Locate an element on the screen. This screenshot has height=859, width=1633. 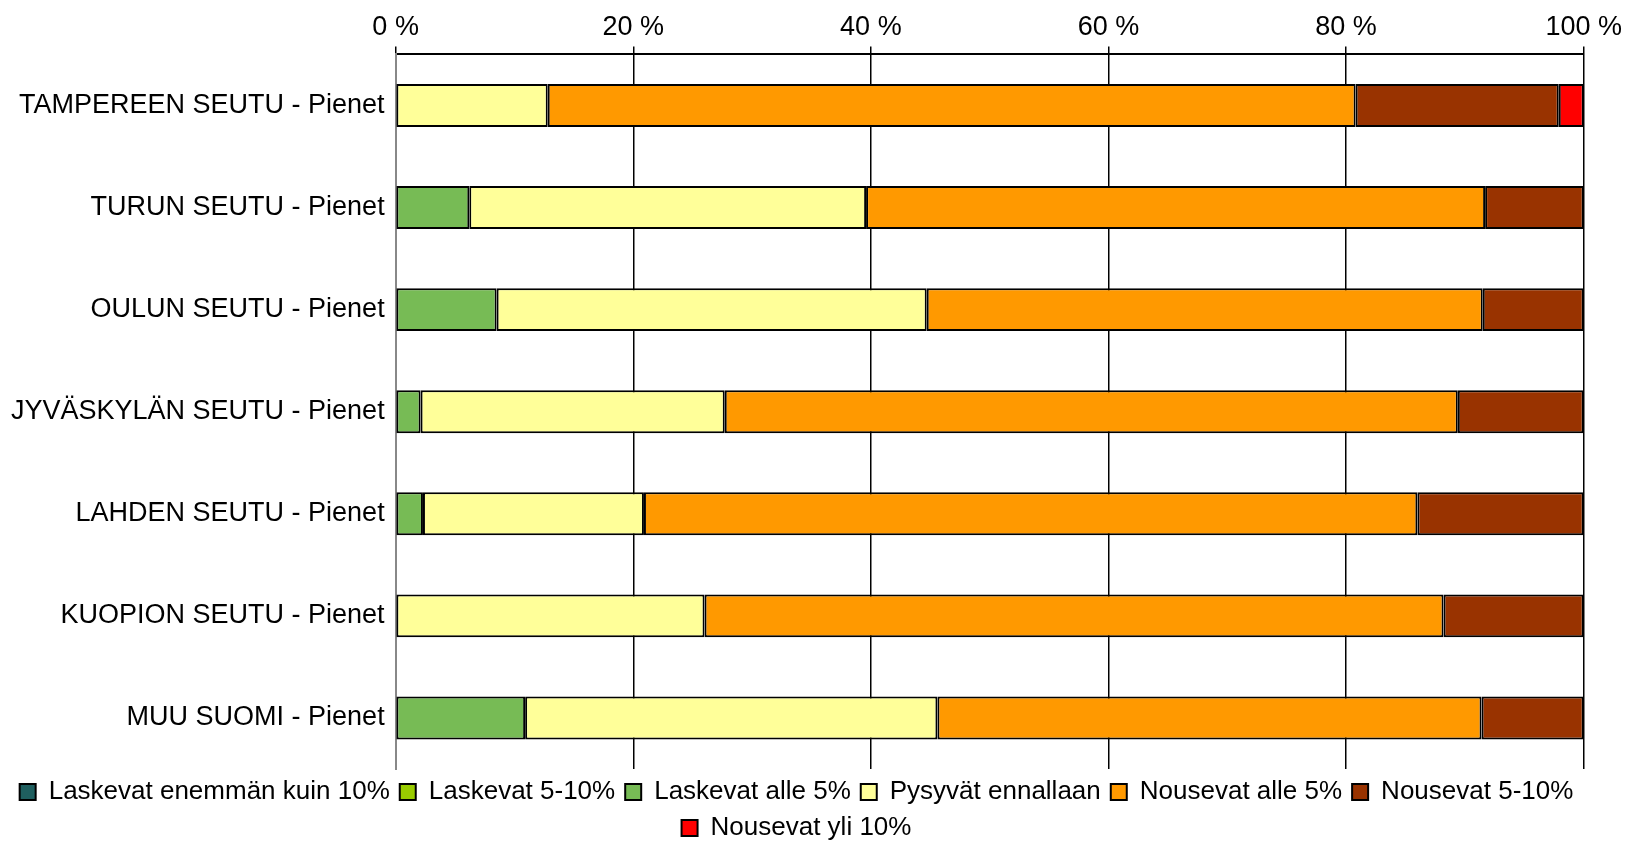
y-tick-label: OULUN SEUTU - Pienet is located at coordinates (238, 308).